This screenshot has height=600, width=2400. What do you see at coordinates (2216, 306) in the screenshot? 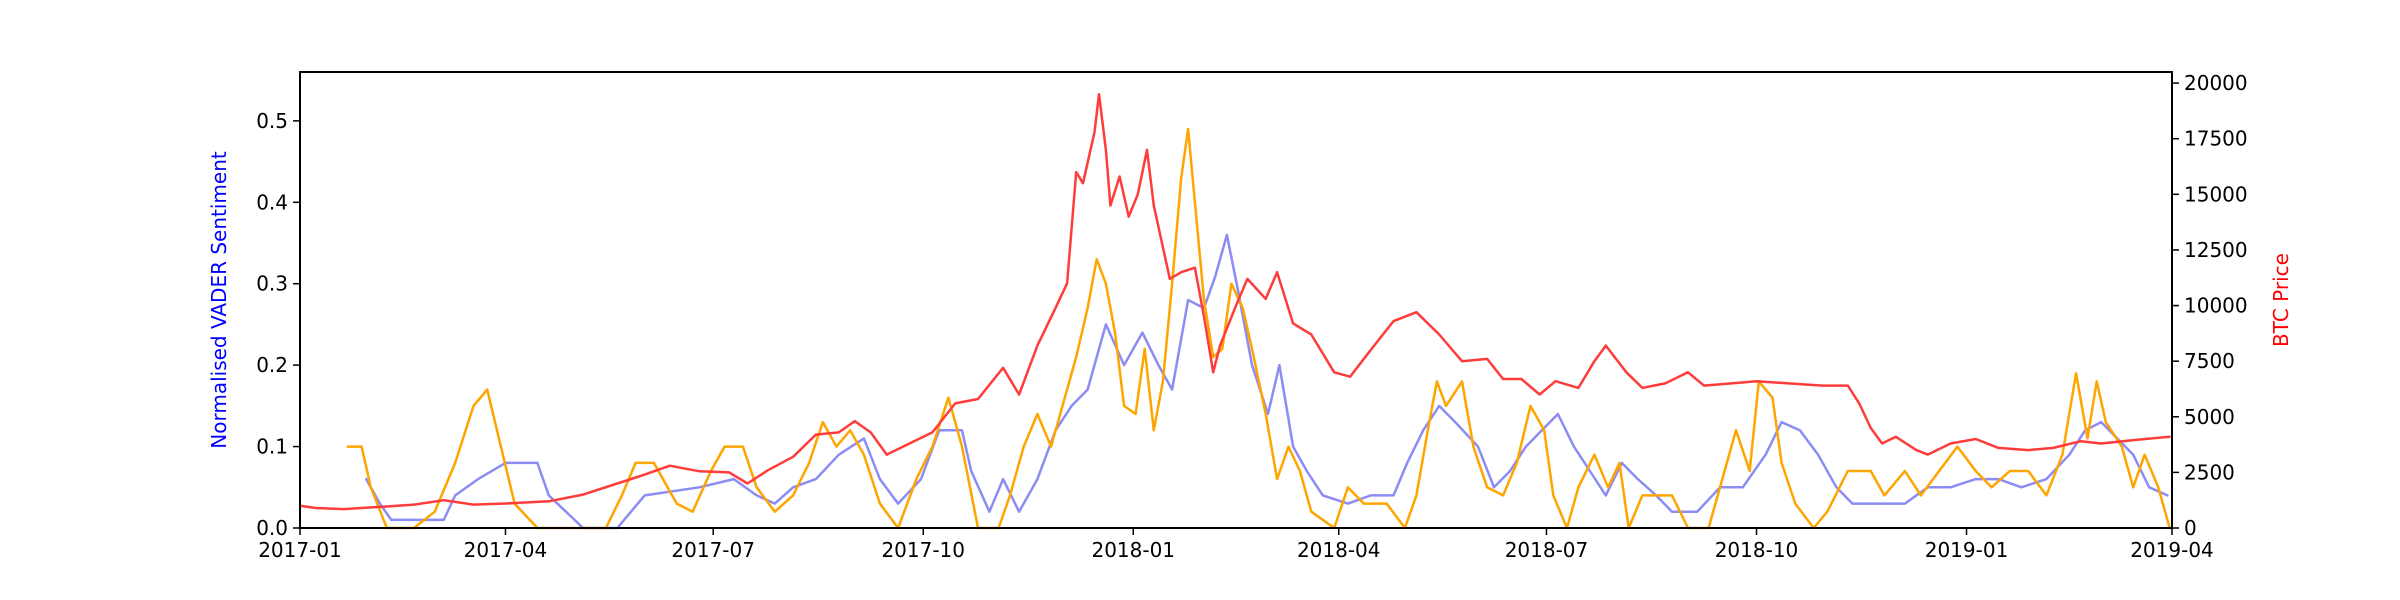
I see `y-right-tick-label: 10000` at bounding box center [2216, 306].